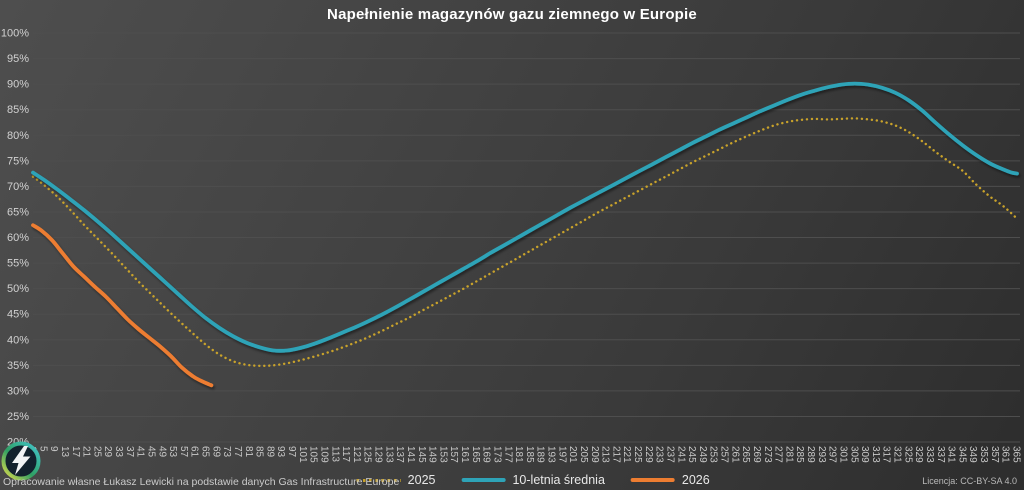 The width and height of the screenshot is (1024, 490). Describe the element at coordinates (561, 454) in the screenshot. I see `x-tick-label: 197` at that location.